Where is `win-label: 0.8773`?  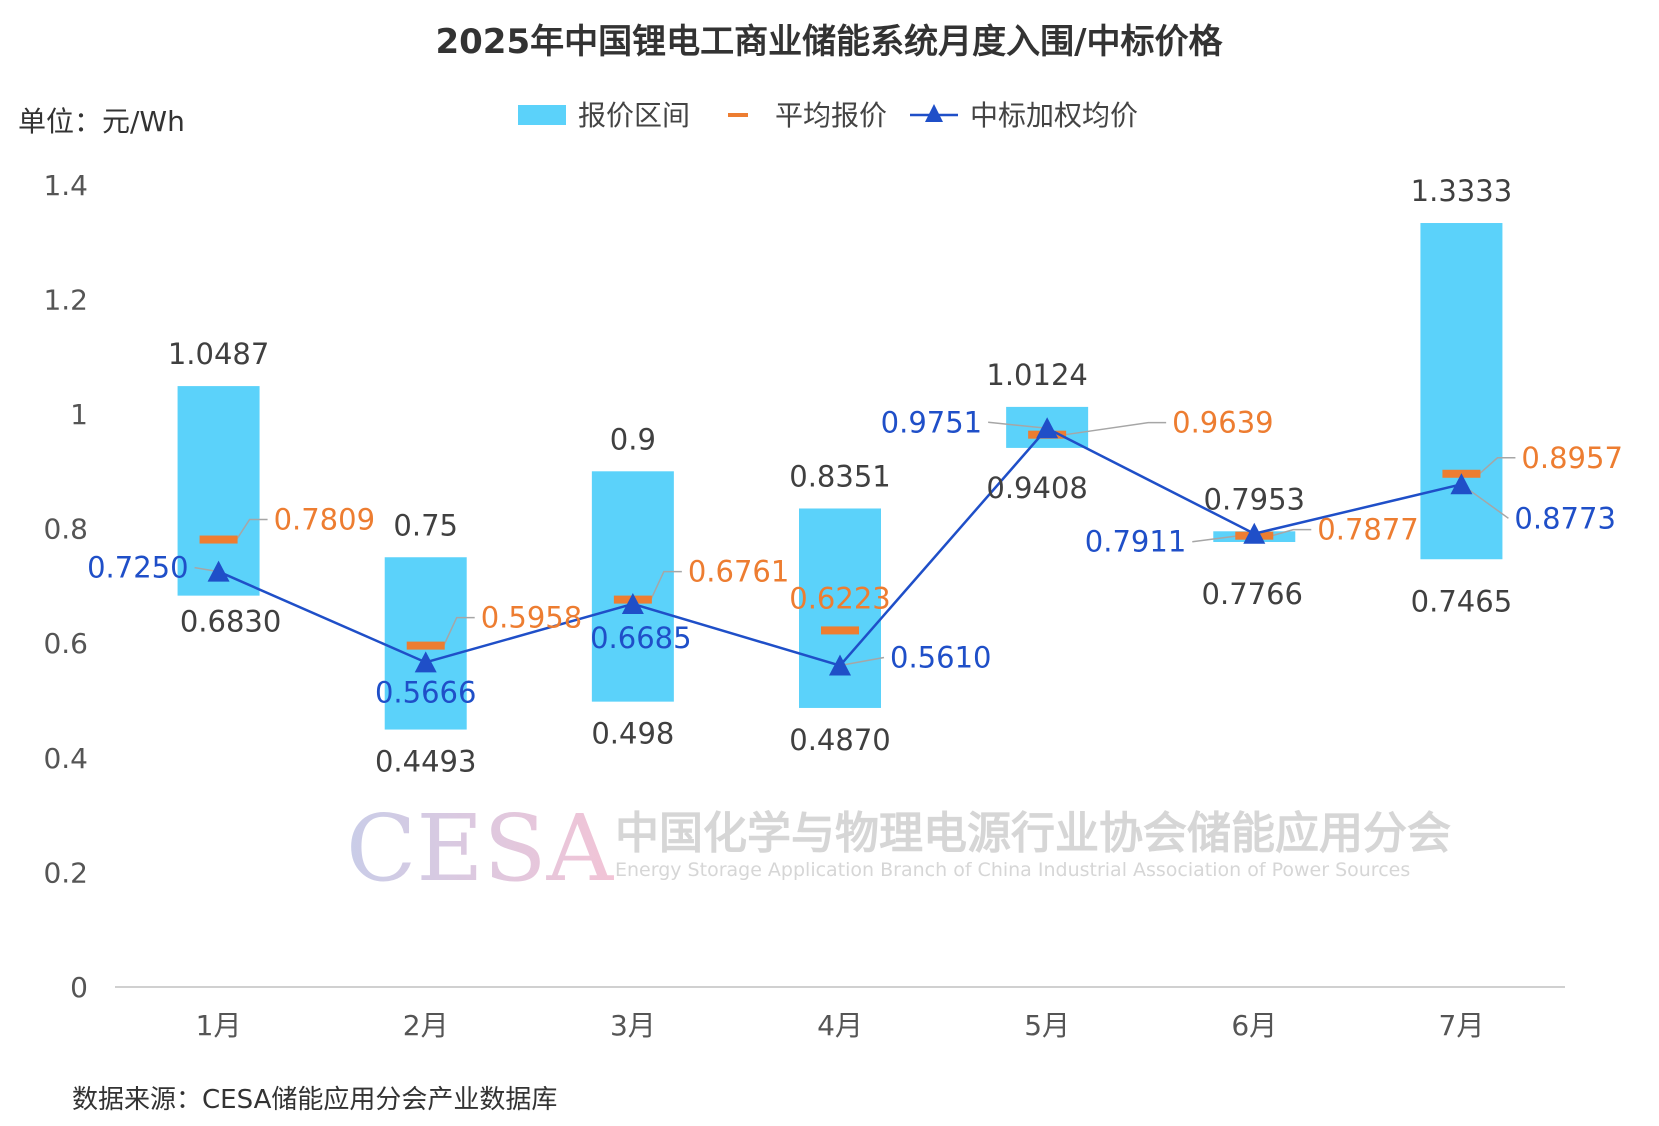
win-label: 0.8773 is located at coordinates (1564, 518).